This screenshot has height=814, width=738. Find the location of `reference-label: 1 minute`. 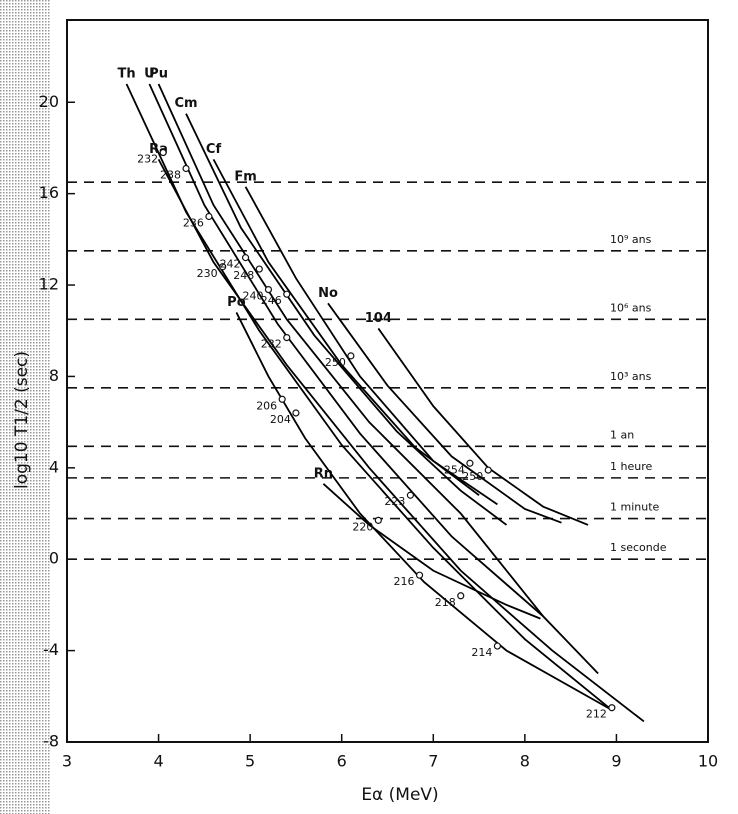

reference-label: 1 minute is located at coordinates (635, 507).